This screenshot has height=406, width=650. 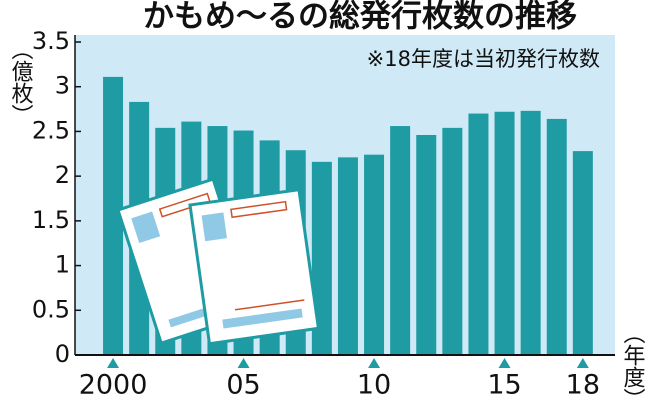 I want to click on x-tick-label: 10, so click(x=374, y=385).